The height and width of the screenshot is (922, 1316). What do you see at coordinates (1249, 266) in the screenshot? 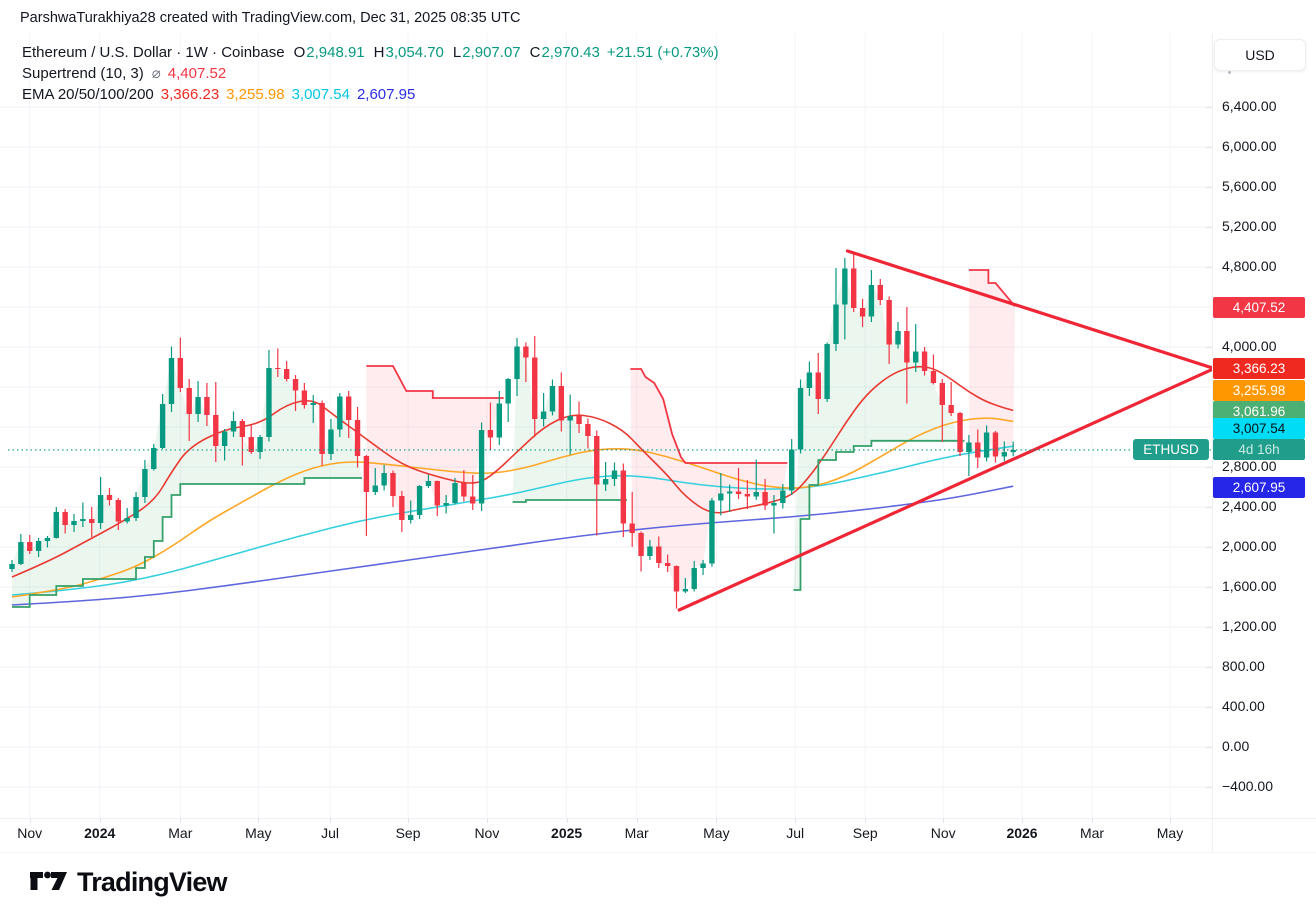
I see `price-tick-label: 4,800.00` at bounding box center [1249, 266].